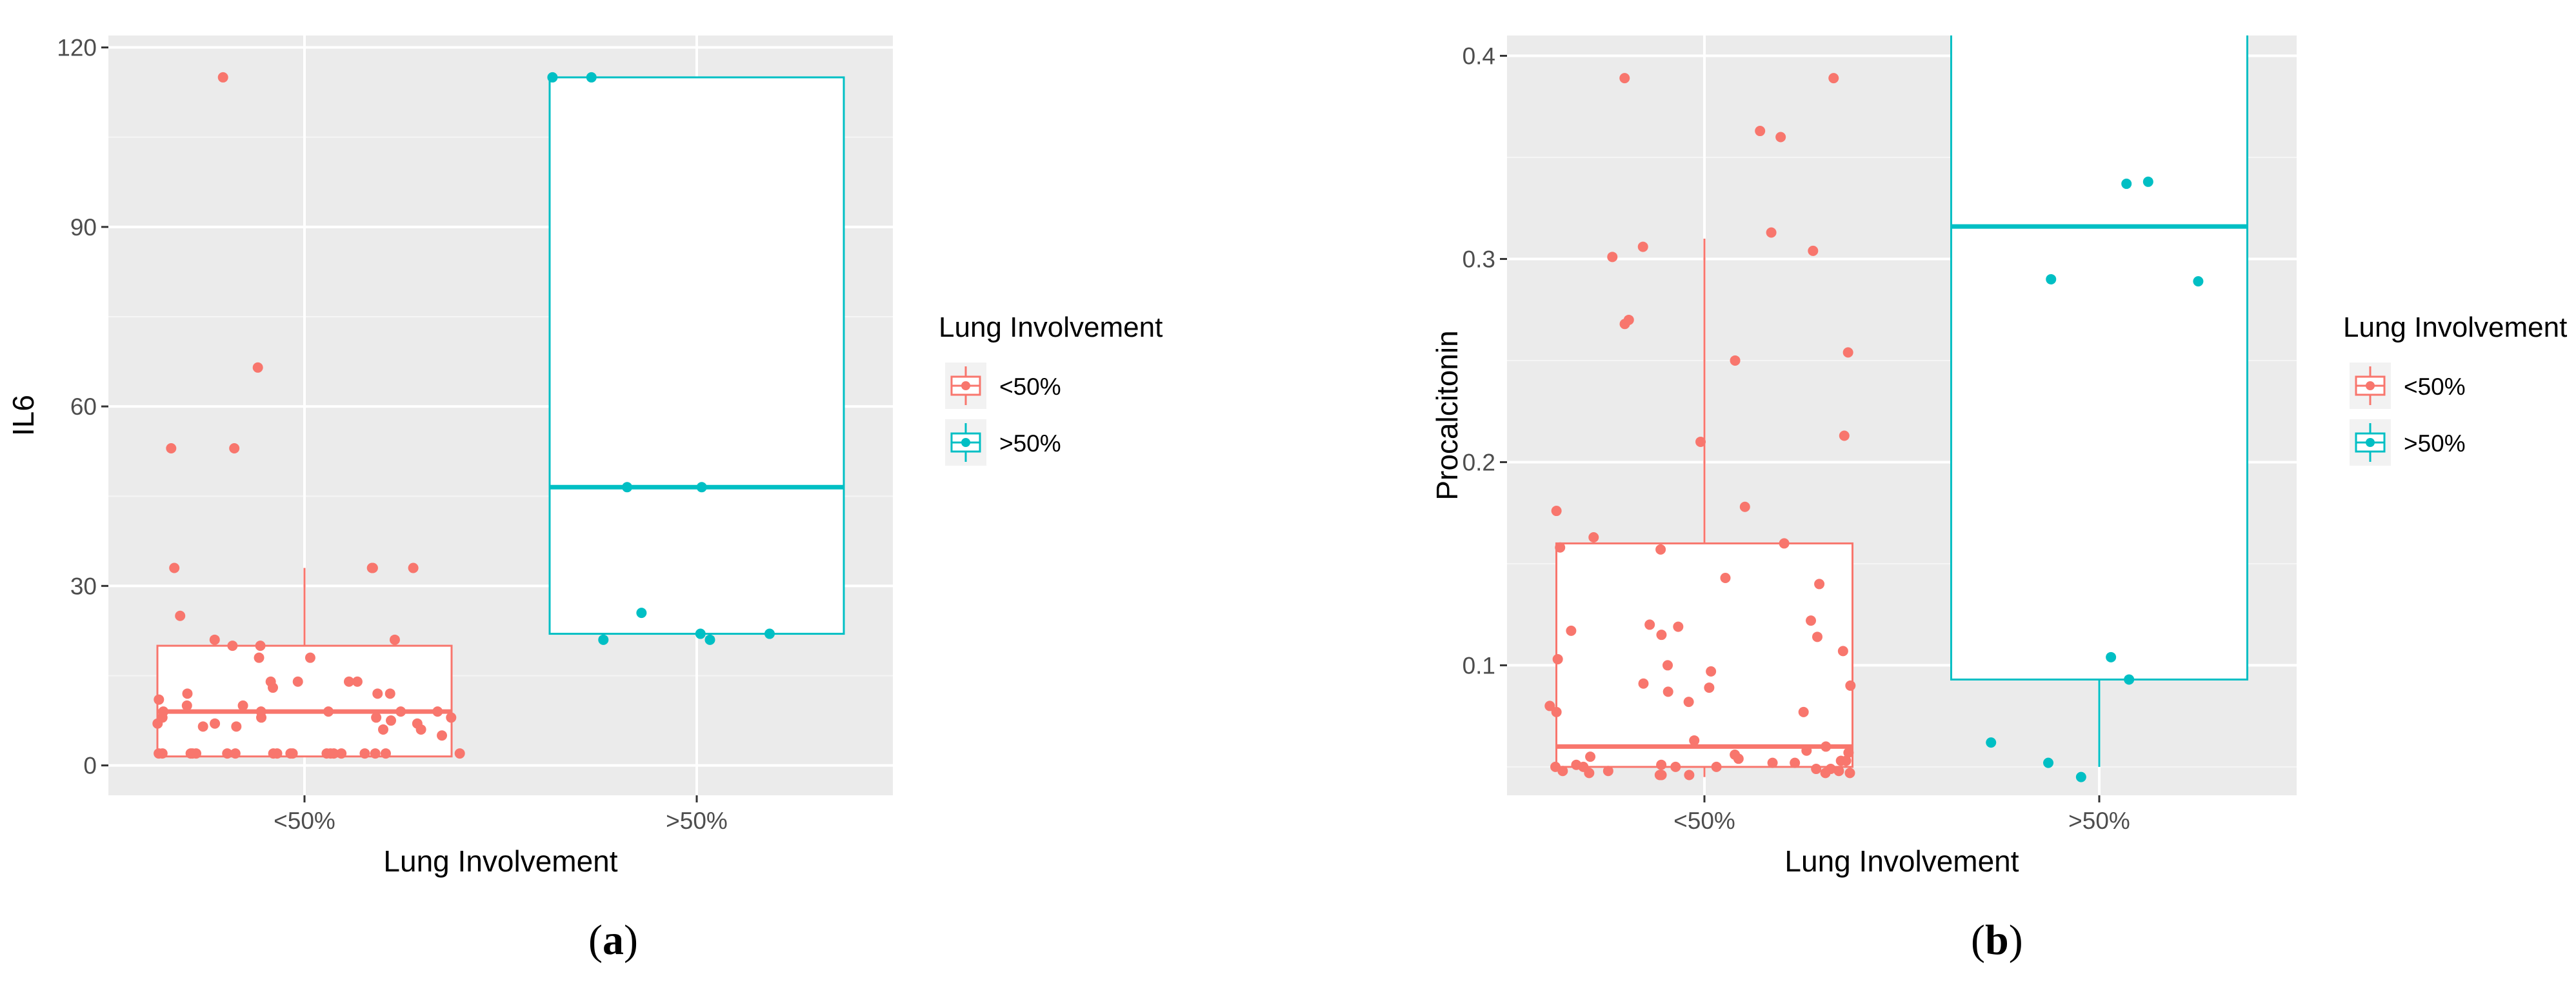  Describe the element at coordinates (2435, 386) in the screenshot. I see `legend-entry-label: <50%` at that location.